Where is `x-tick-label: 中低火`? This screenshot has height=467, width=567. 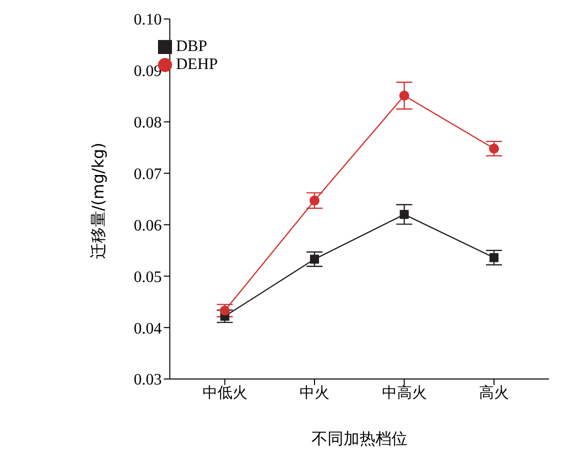
x-tick-label: 中低火 is located at coordinates (225, 393).